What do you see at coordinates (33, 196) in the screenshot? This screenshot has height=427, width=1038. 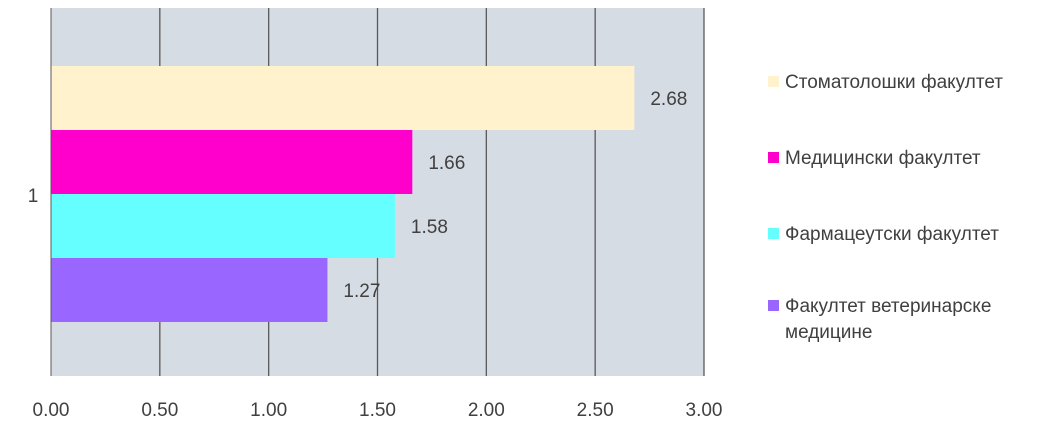 I see `category-label: 1` at bounding box center [33, 196].